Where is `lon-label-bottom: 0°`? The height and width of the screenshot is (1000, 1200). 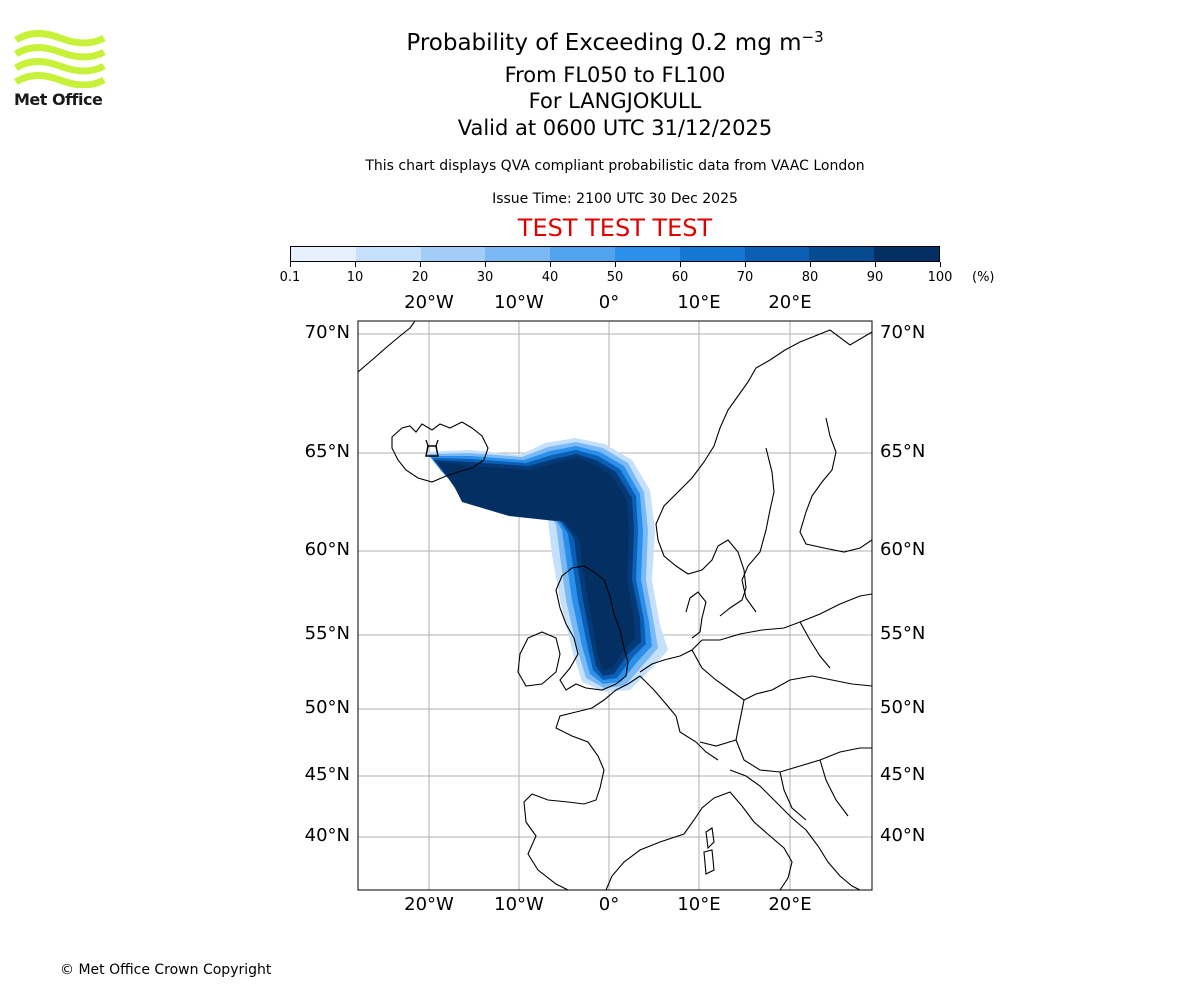 lon-label-bottom: 0° is located at coordinates (609, 904).